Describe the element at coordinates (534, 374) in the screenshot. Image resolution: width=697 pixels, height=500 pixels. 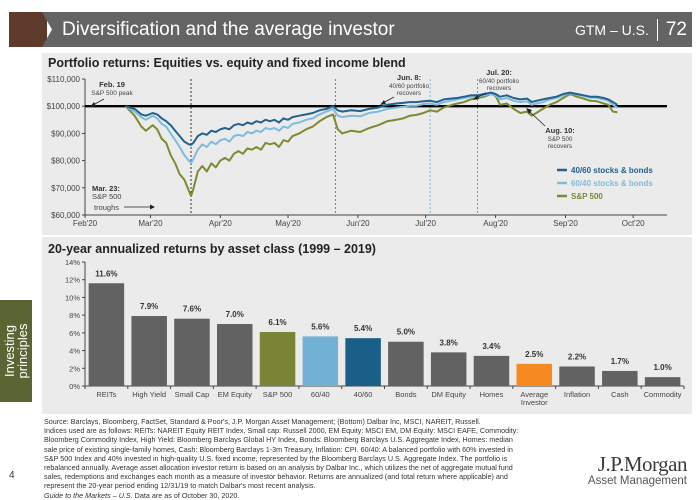
I see `bar-average-investor` at that location.